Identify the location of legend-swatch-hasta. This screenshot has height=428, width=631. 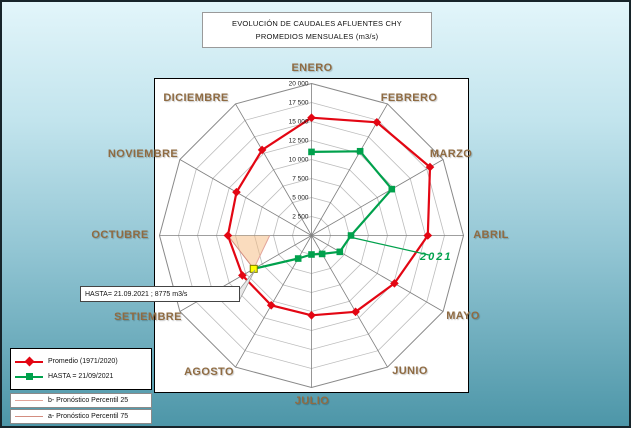
(29, 376).